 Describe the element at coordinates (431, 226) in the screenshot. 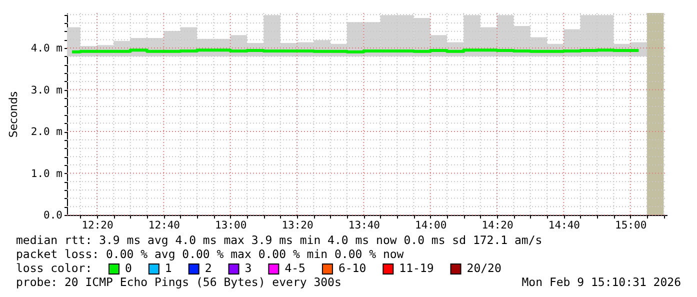

I see `x-tick-label: 14:00` at that location.